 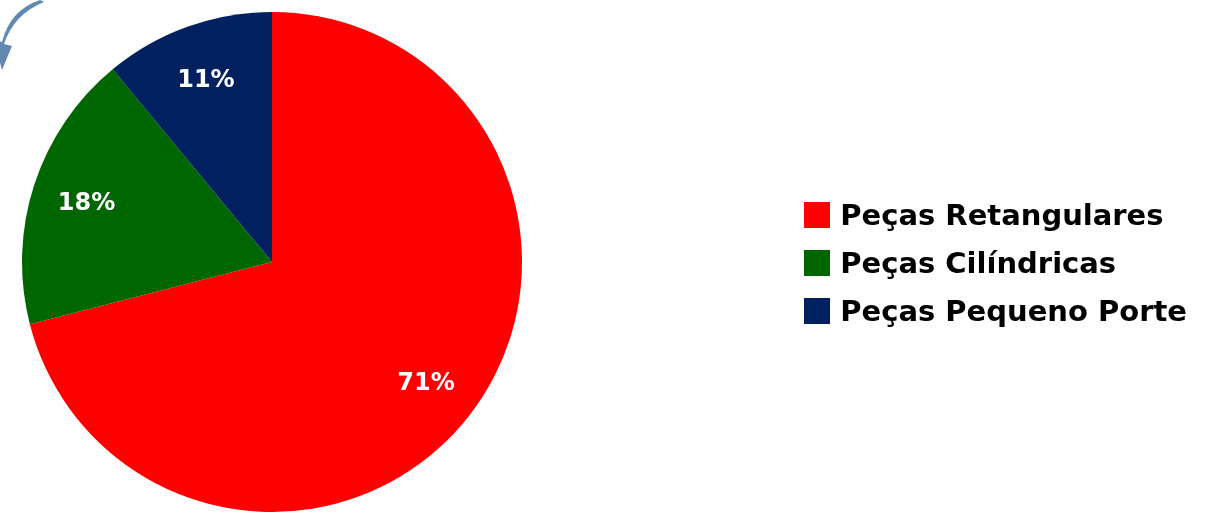 I want to click on legend-label: Peças Cilíndricas, so click(x=978, y=262).